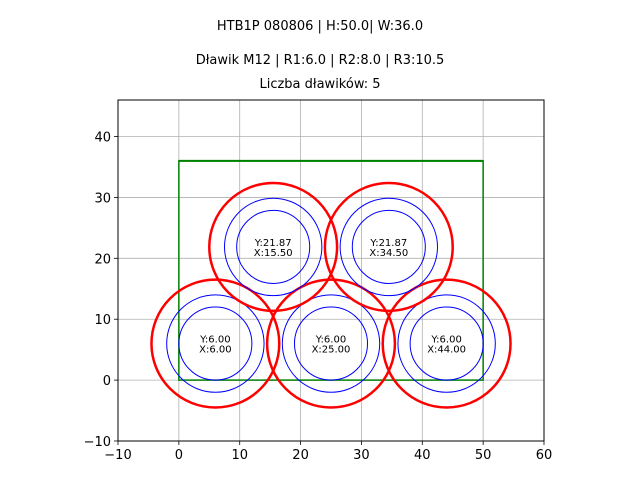  I want to click on x-tick-label: 50, so click(483, 455).